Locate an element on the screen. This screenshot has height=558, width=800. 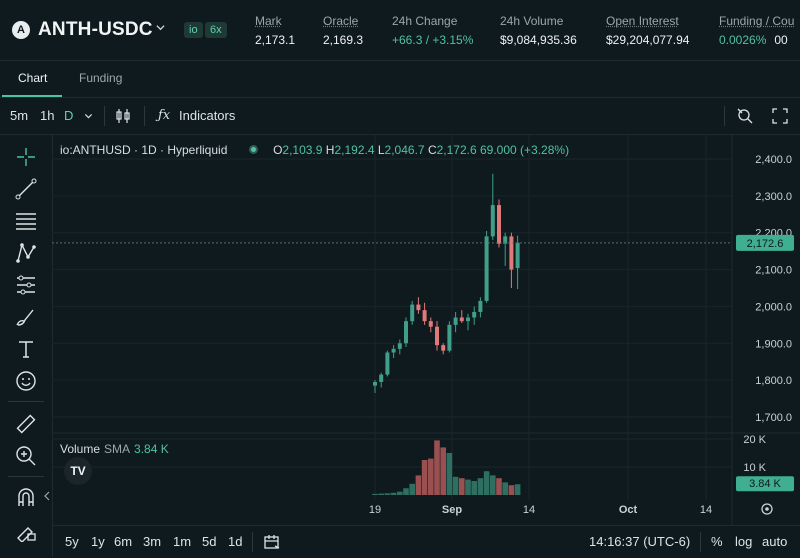
range-1m: 1m is located at coordinates (182, 541).